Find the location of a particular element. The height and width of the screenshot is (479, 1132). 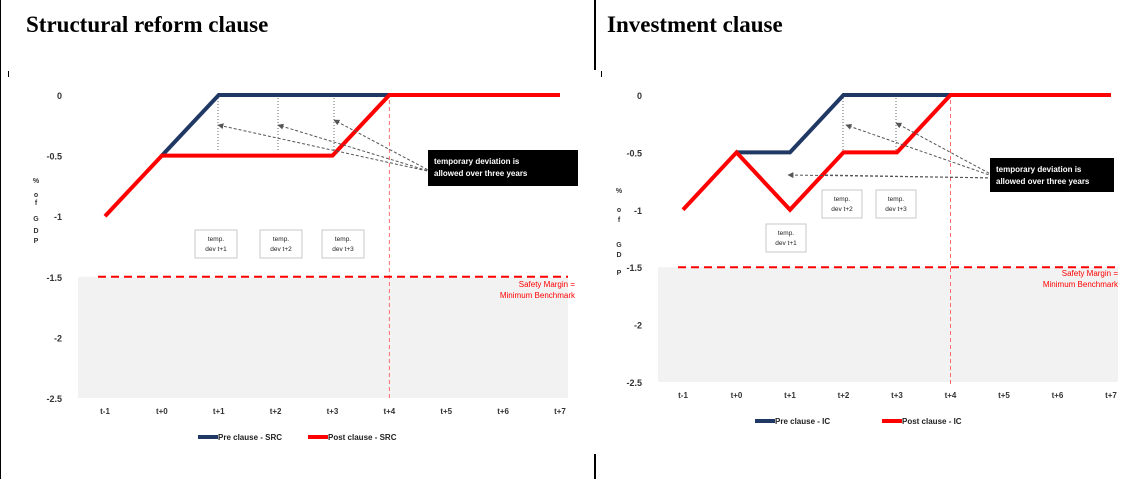

legend-label: Pre clause - SRC is located at coordinates (250, 437).